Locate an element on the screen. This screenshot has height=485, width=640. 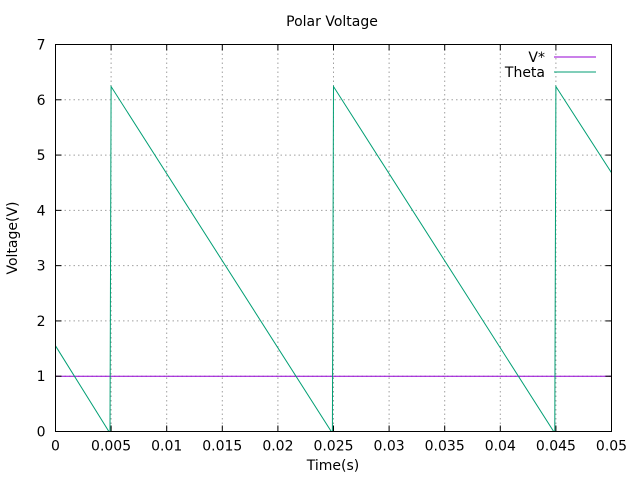
x-tick-label: 0.005 is located at coordinates (111, 447).